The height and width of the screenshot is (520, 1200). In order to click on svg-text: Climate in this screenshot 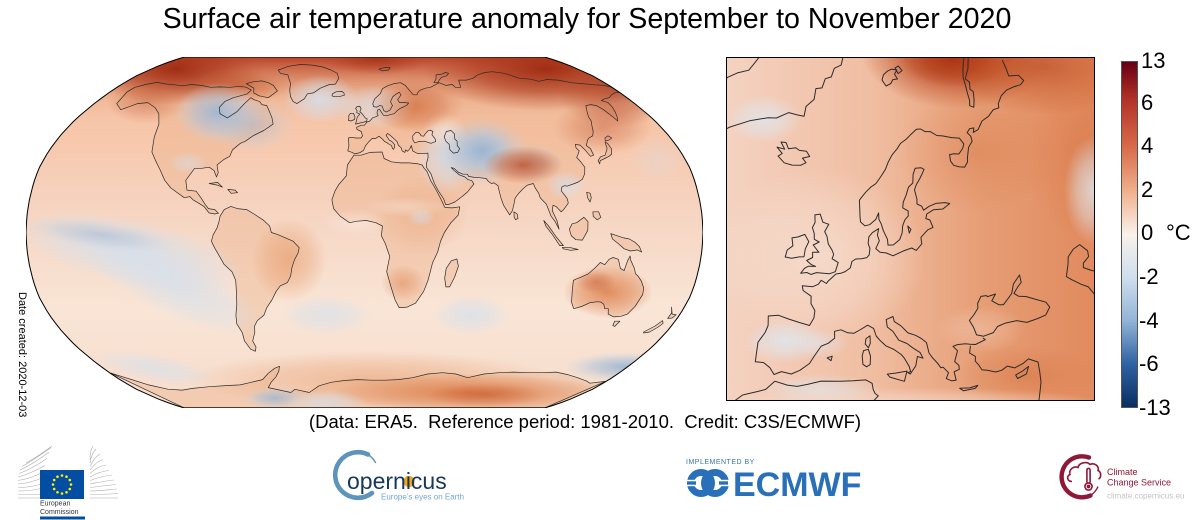, I will do `click(1122, 472)`.